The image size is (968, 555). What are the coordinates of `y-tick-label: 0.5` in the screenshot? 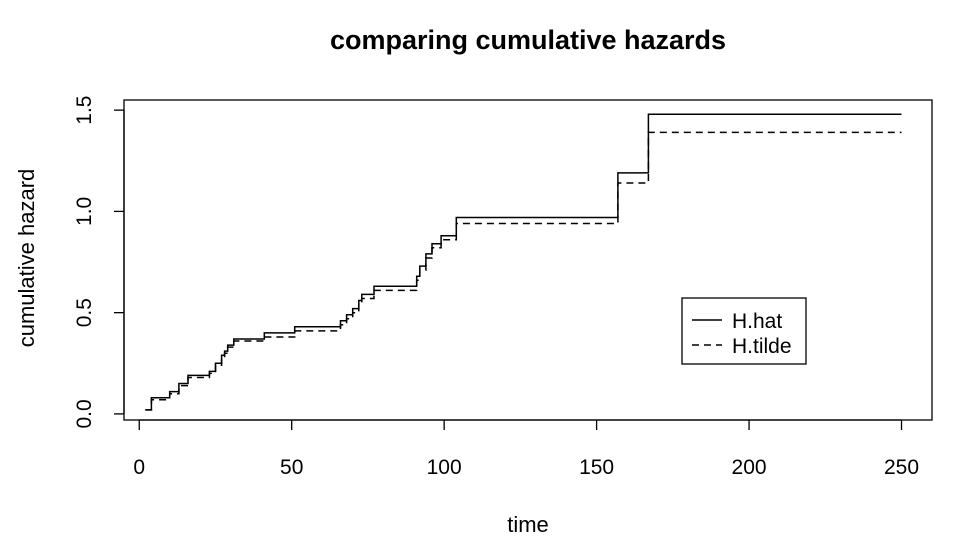 It's located at (84, 312).